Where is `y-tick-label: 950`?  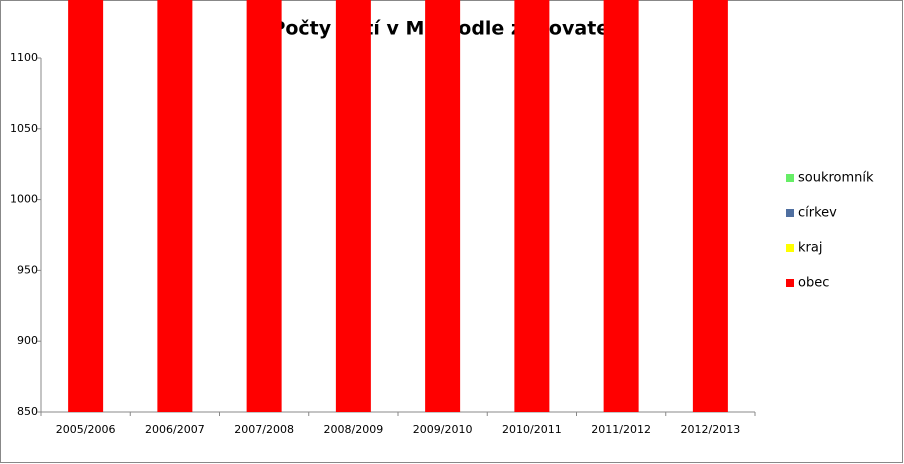
y-tick-label: 950 is located at coordinates (27, 269).